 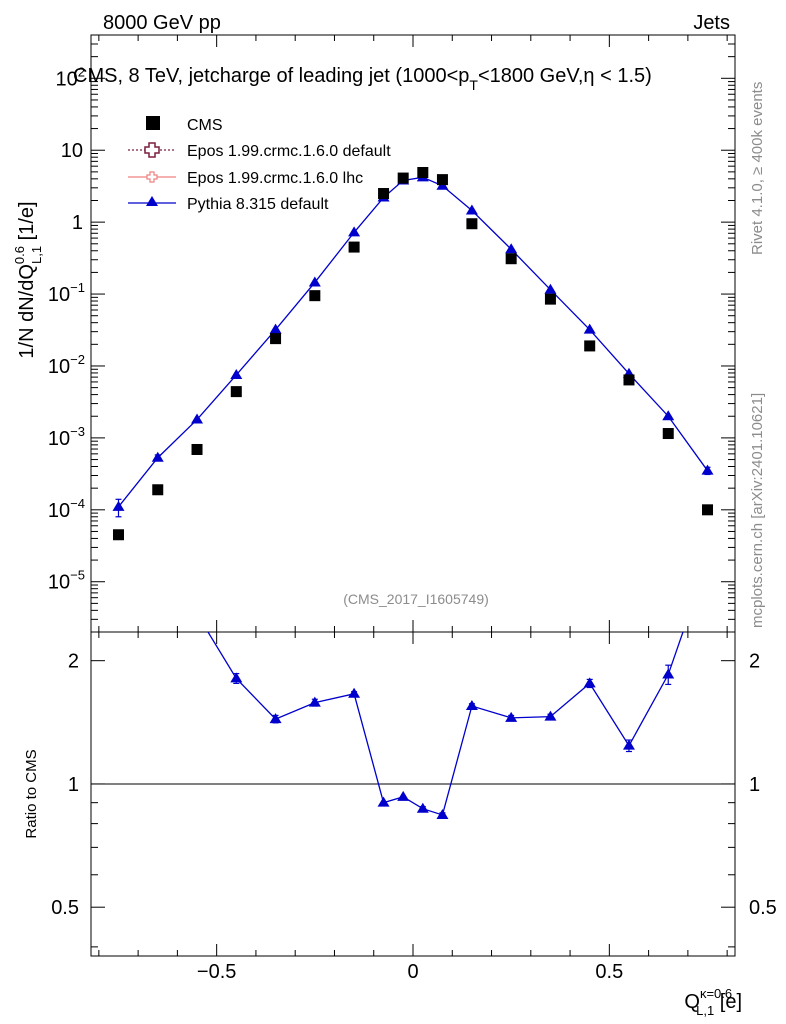 What do you see at coordinates (473, 85) in the screenshot?
I see `plot-title-sub: T` at bounding box center [473, 85].